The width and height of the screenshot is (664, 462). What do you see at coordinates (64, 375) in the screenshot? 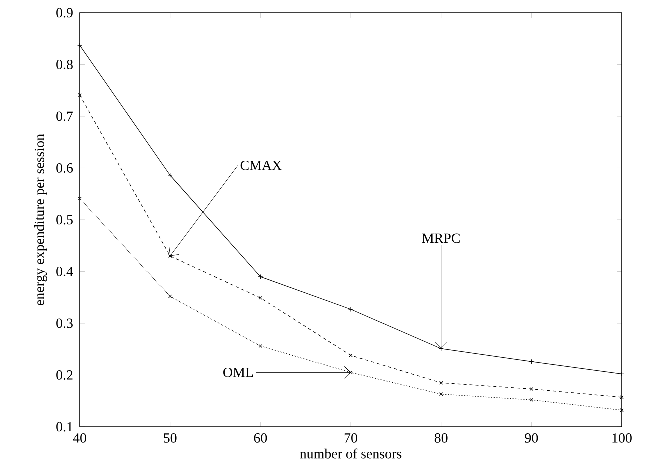
I see `y-tick-label: 0.2` at bounding box center [64, 375].